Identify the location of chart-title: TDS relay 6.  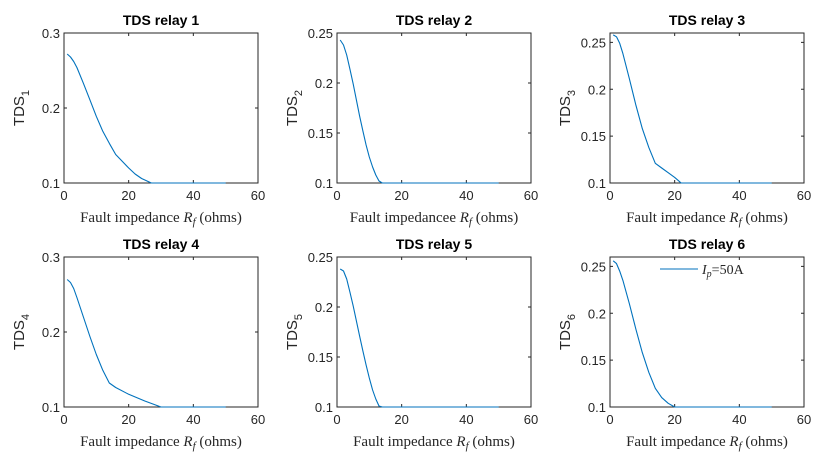
(707, 244).